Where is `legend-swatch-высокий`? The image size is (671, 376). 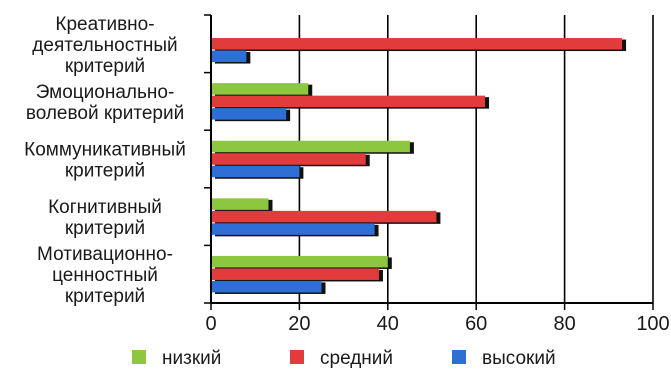 legend-swatch-высокий is located at coordinates (459, 357).